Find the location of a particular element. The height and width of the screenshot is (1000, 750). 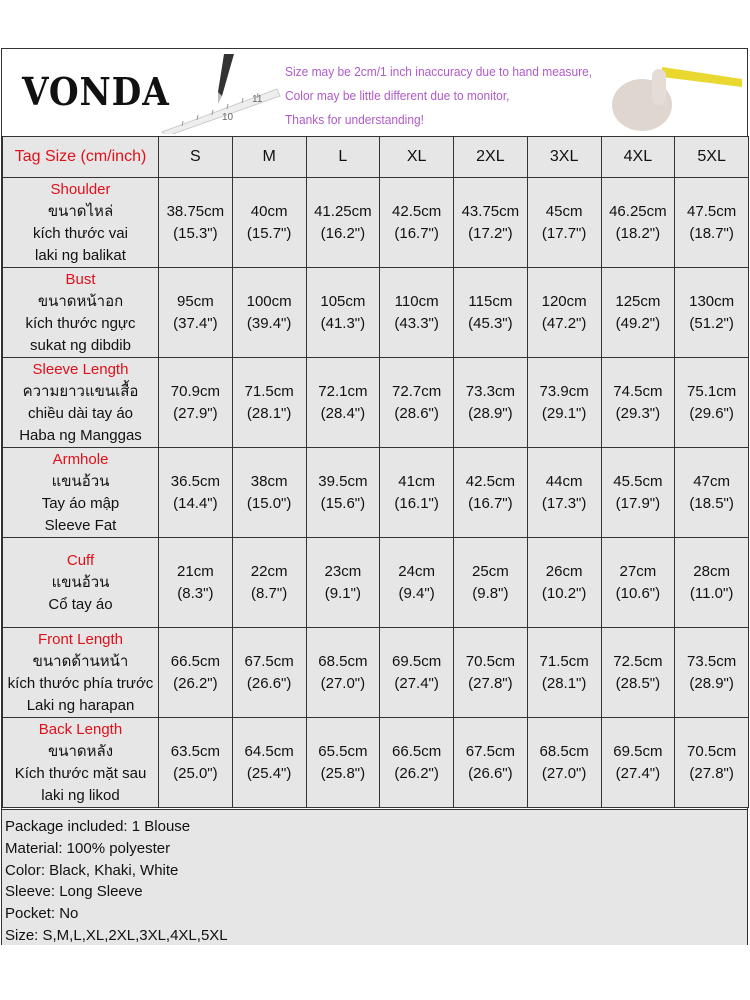

value-inch: (51.2") is located at coordinates (711, 323).